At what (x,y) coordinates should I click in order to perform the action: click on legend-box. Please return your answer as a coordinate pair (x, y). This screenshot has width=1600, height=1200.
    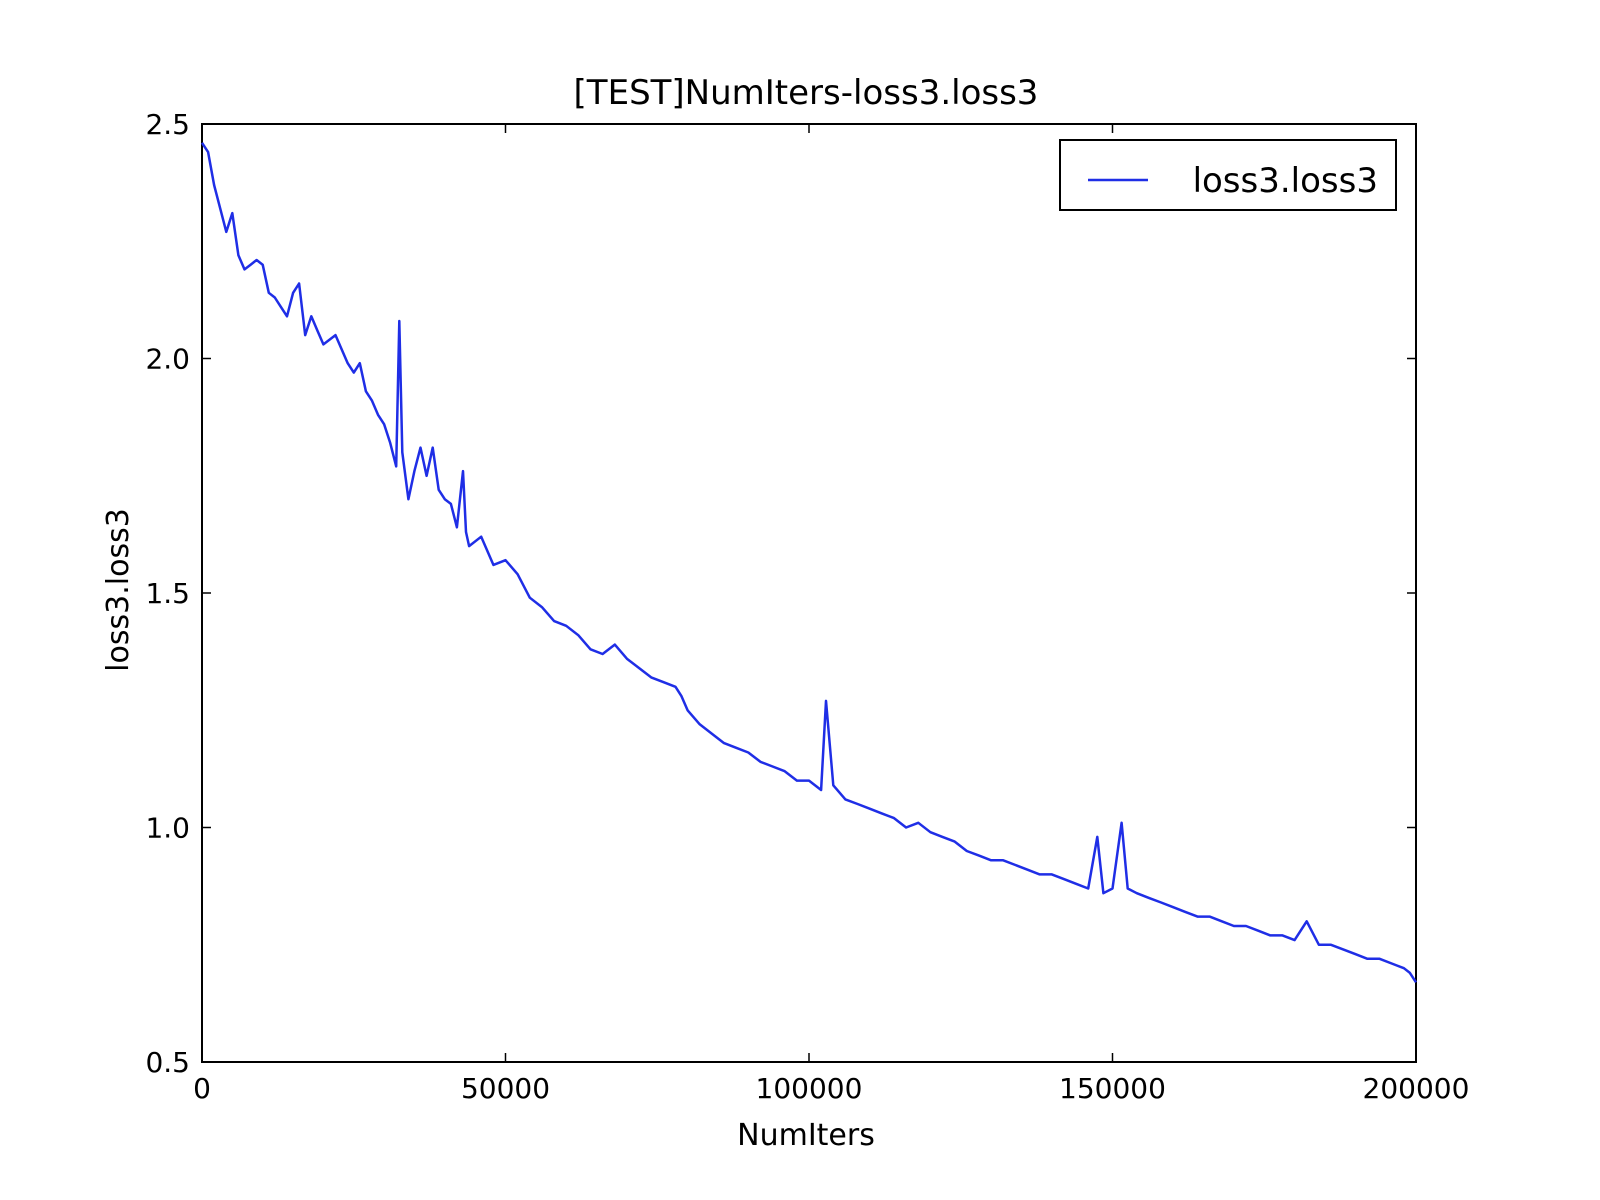
    Looking at the image, I should click on (1228, 175).